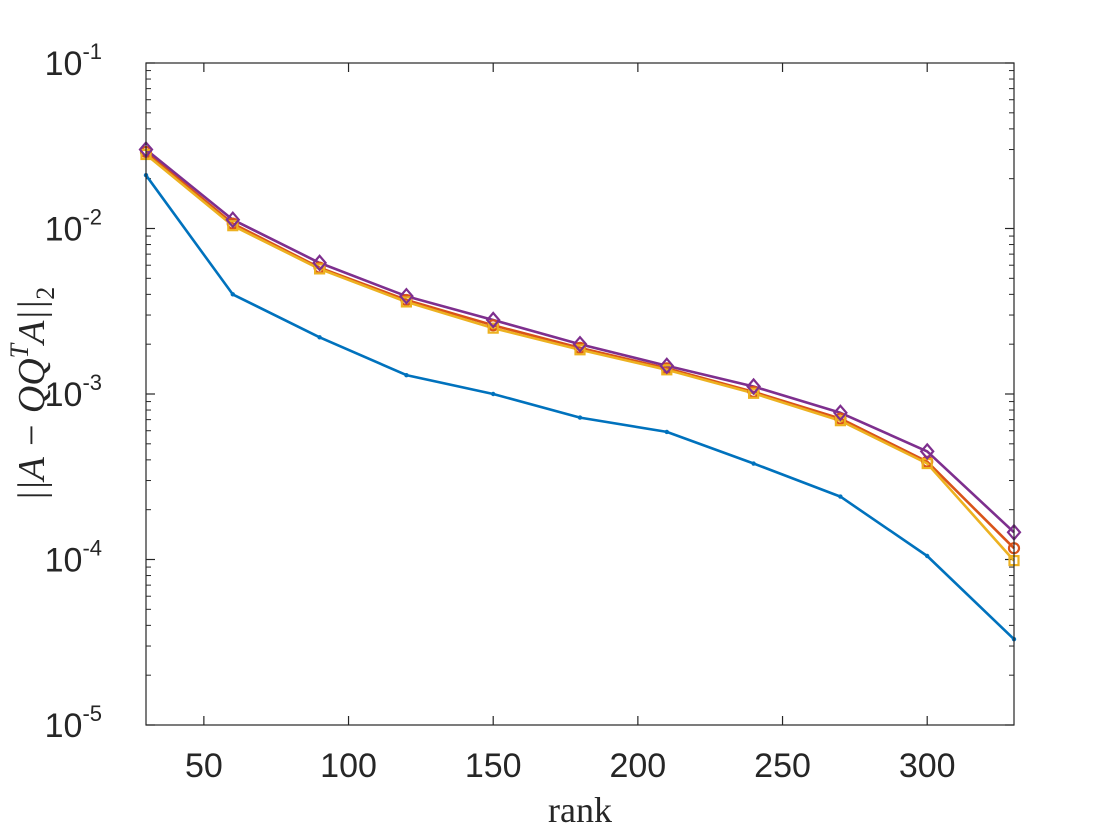  Describe the element at coordinates (782, 766) in the screenshot. I see `x-tick-label: 250` at that location.